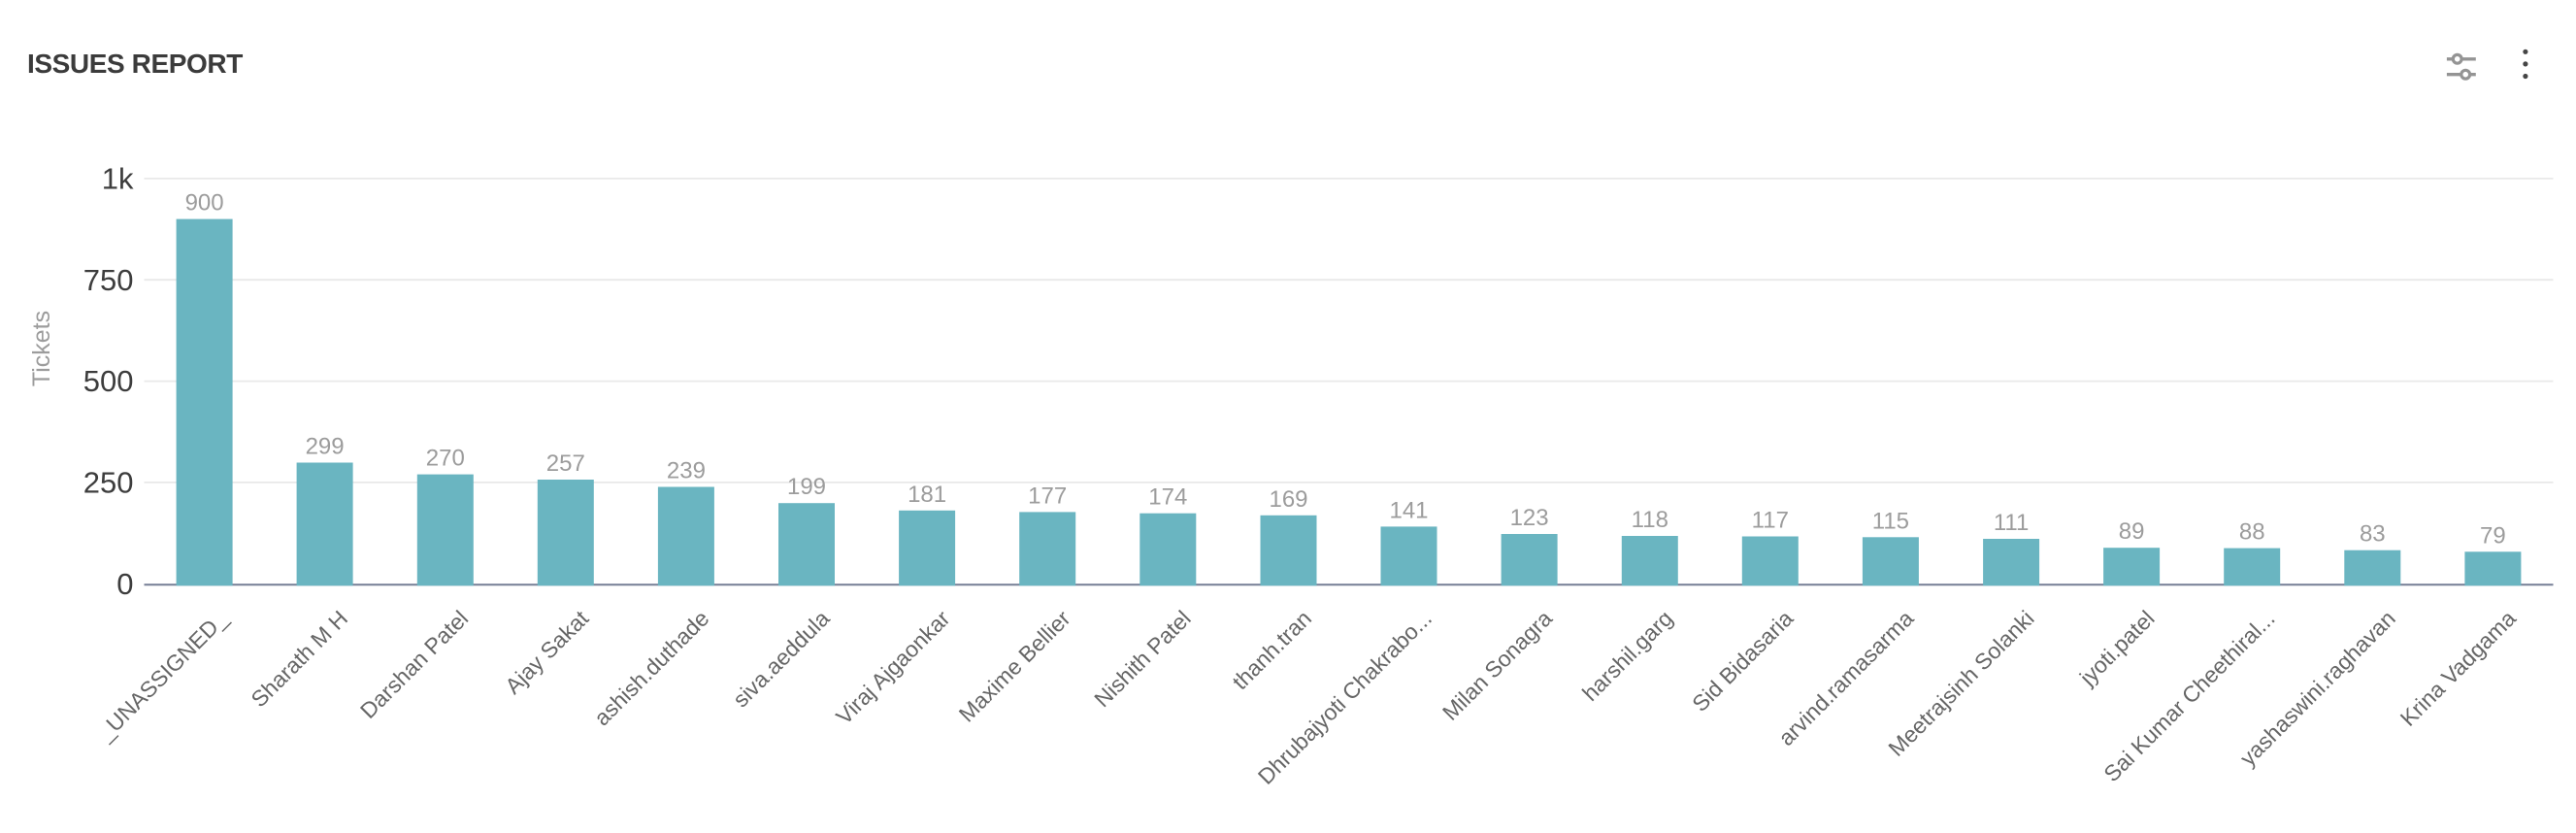  Describe the element at coordinates (1770, 521) in the screenshot. I see `svg-text: 117` at that location.